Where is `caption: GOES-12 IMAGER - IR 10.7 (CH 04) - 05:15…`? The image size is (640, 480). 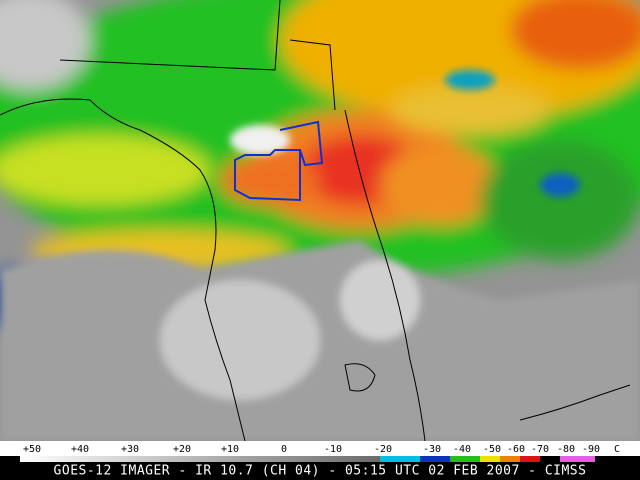 caption: GOES-12 IMAGER - IR 10.7 (CH 04) - 05:15… is located at coordinates (320, 471).